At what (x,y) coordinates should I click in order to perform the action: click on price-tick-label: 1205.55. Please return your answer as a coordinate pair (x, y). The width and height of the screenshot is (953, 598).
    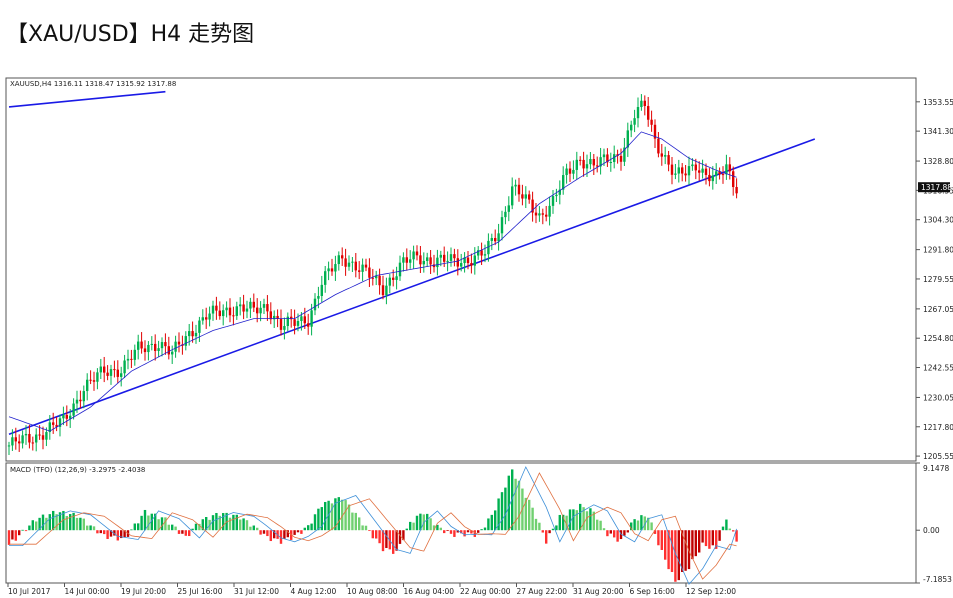
    Looking at the image, I should click on (938, 456).